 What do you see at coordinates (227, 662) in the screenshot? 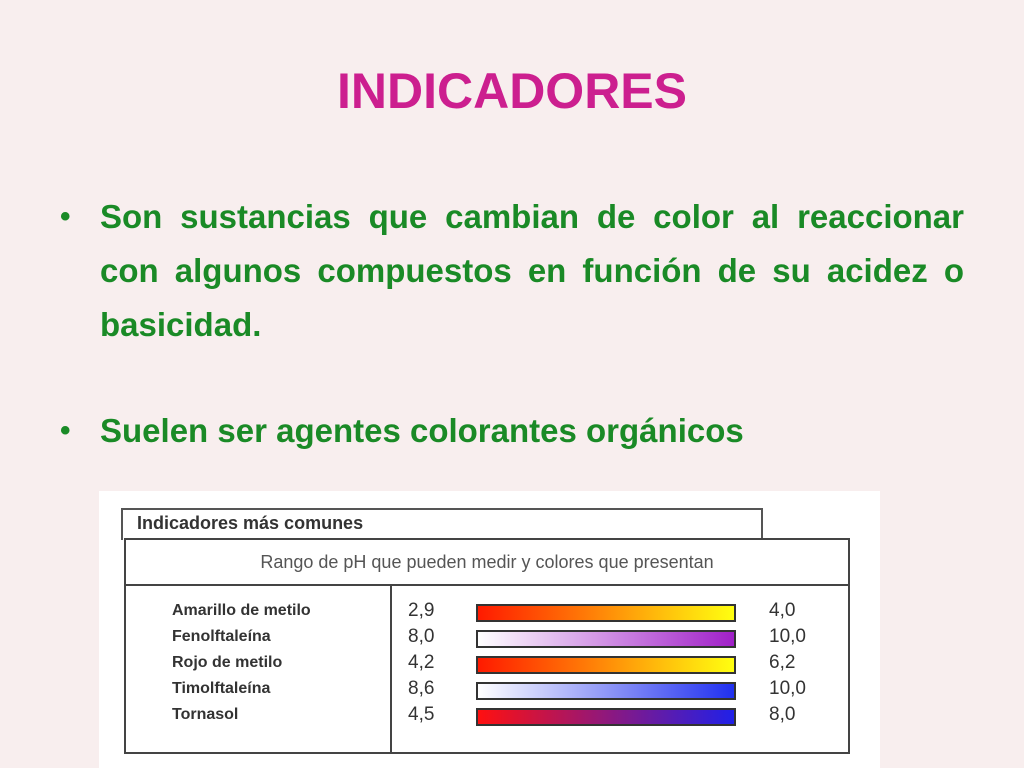
I see `indicator-name: Rojo de metilo` at bounding box center [227, 662].